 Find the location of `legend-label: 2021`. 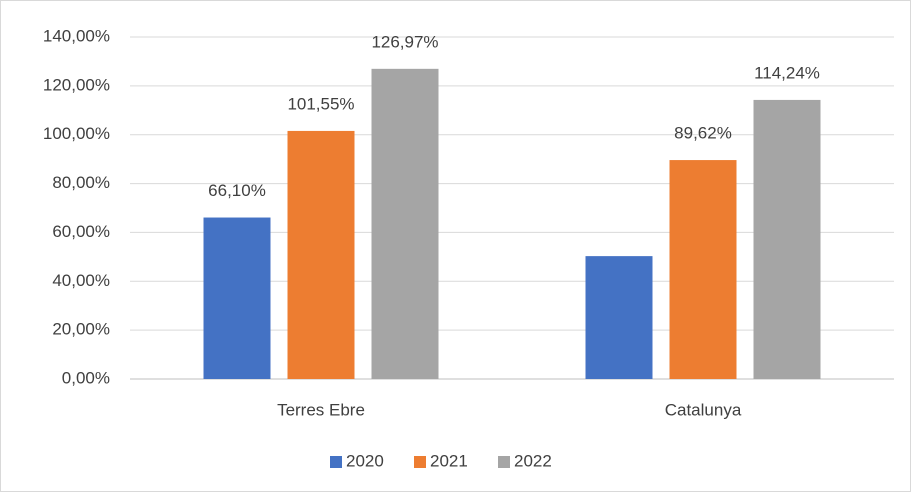

legend-label: 2021 is located at coordinates (449, 460).